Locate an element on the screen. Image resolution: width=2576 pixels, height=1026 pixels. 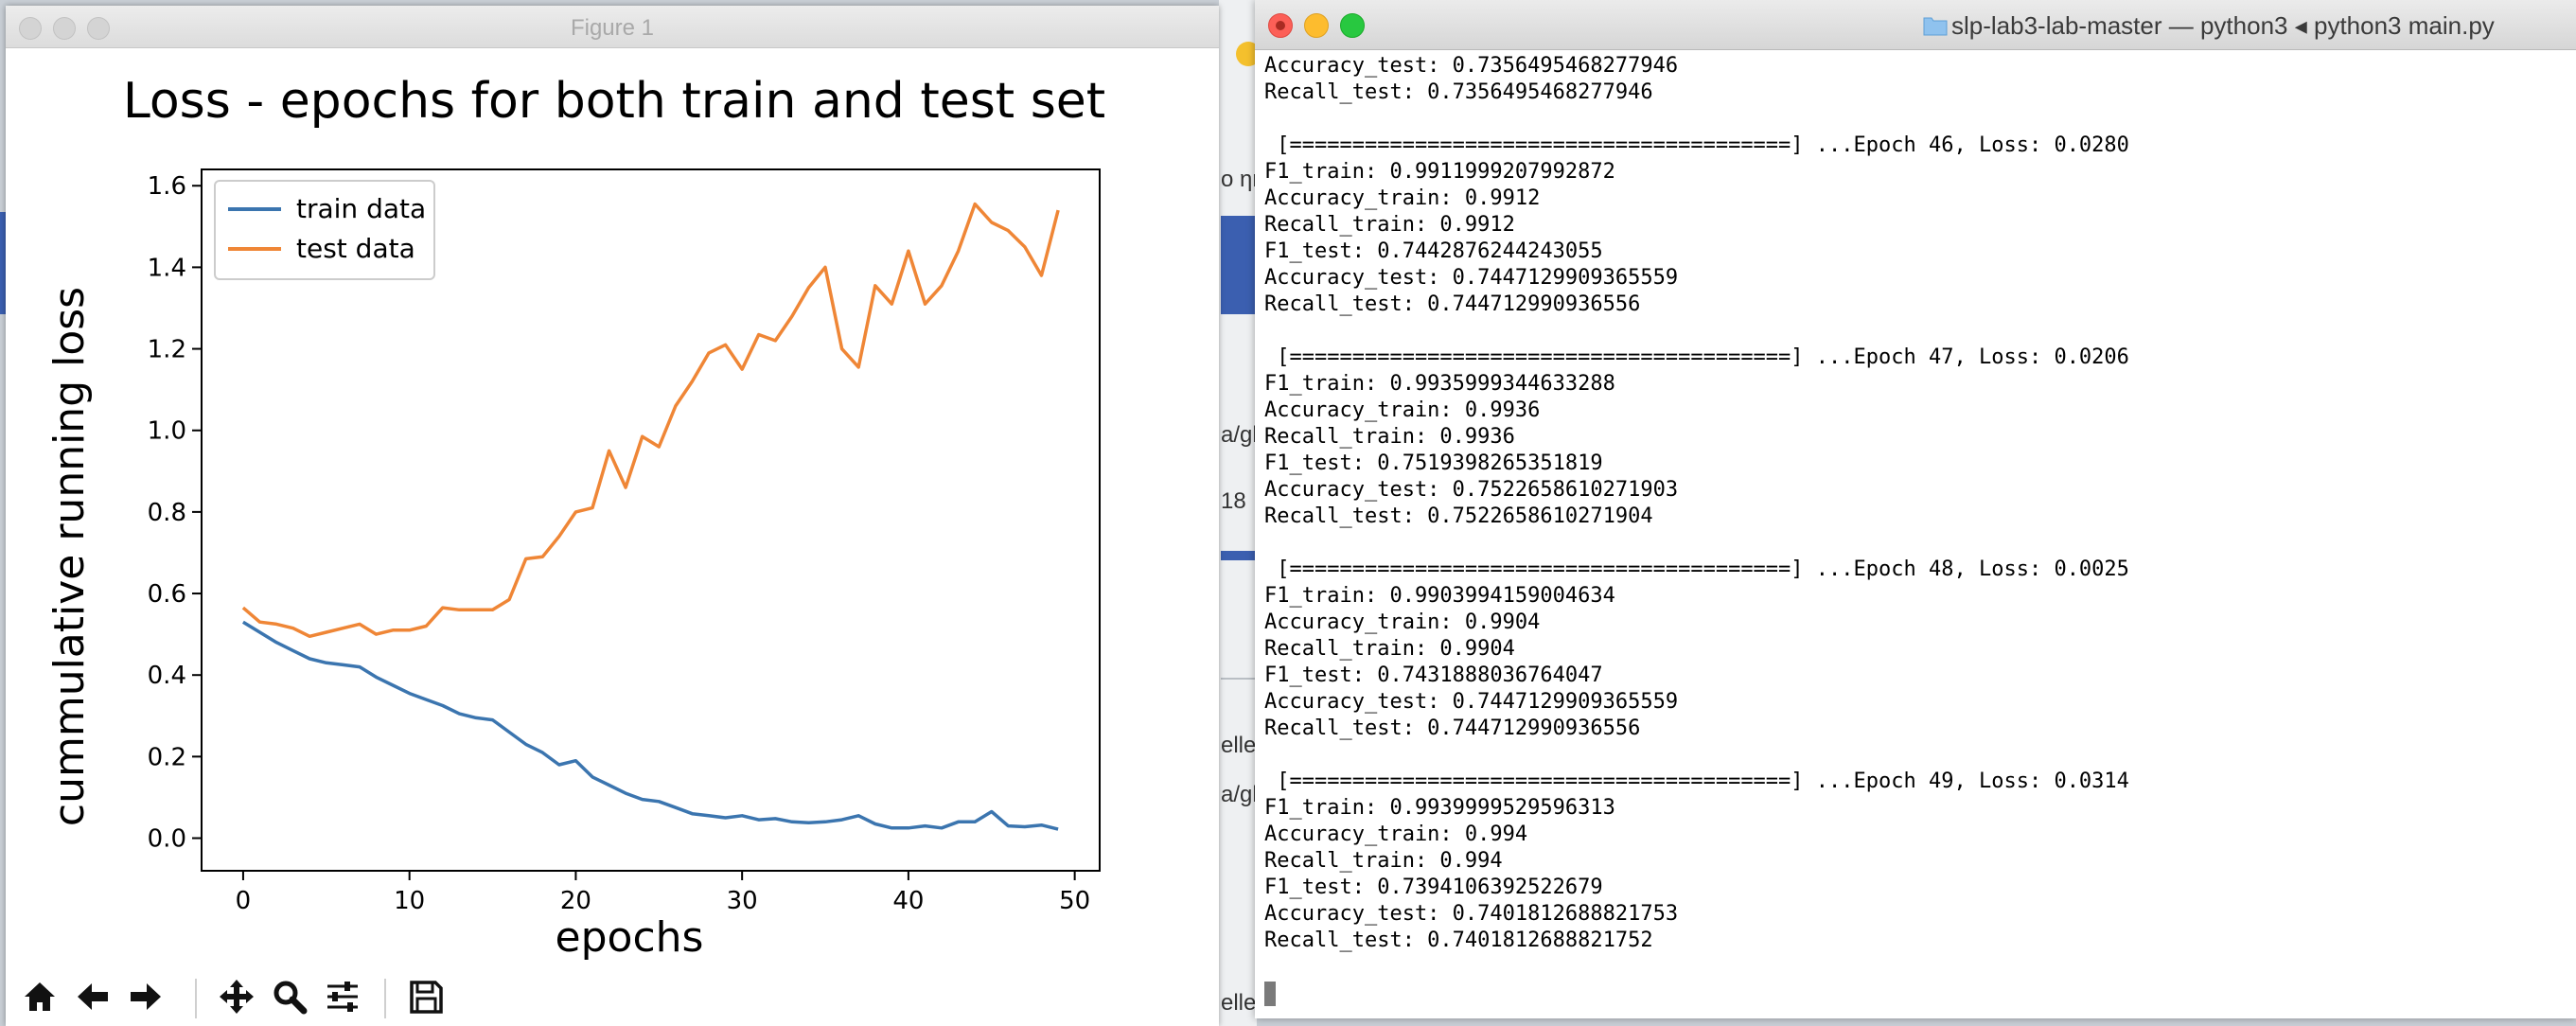
series-line-train-data is located at coordinates (650, 725).